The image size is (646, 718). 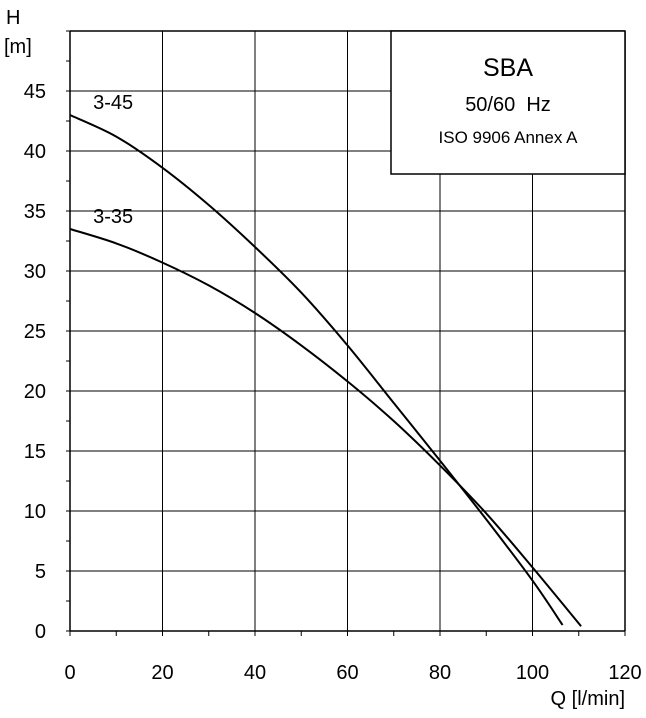 What do you see at coordinates (35, 212) in the screenshot?
I see `y-tick-label: 35` at bounding box center [35, 212].